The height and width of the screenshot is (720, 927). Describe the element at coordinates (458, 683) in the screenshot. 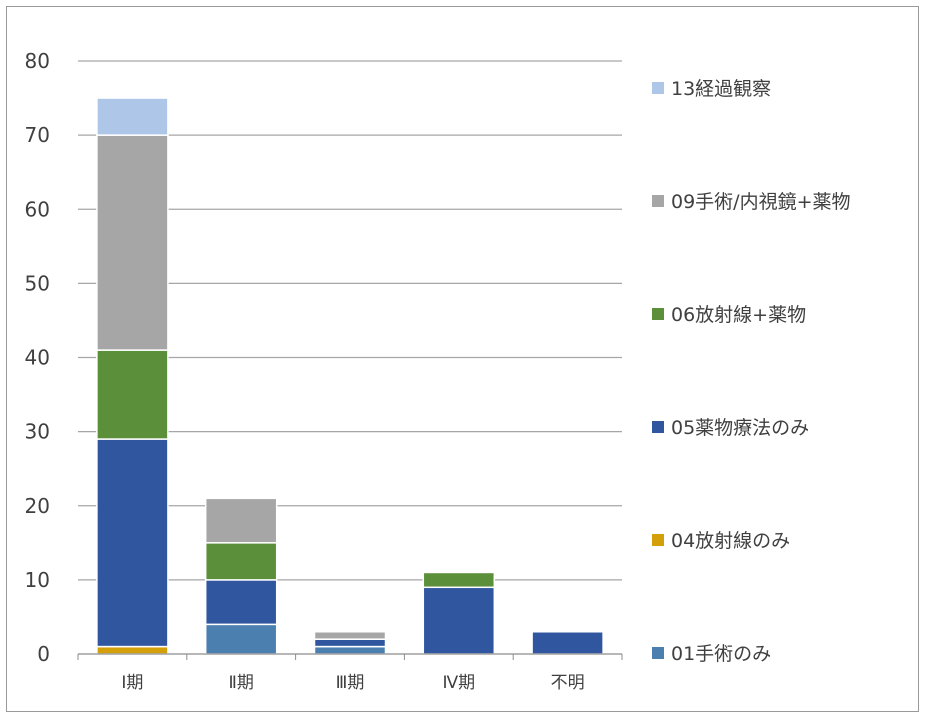

I see `x-tick-label: Ⅳ期` at that location.